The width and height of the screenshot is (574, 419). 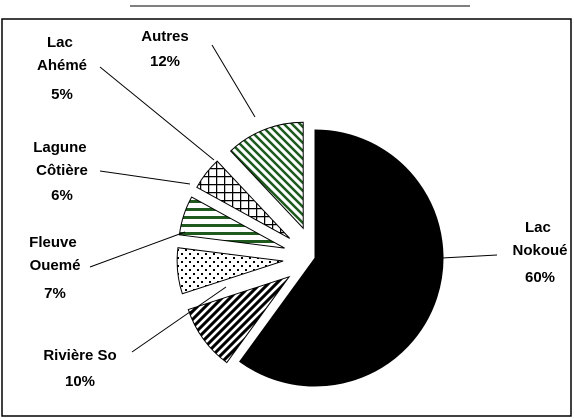 What do you see at coordinates (165, 61) in the screenshot?
I see `slice-value-label: 12%` at bounding box center [165, 61].